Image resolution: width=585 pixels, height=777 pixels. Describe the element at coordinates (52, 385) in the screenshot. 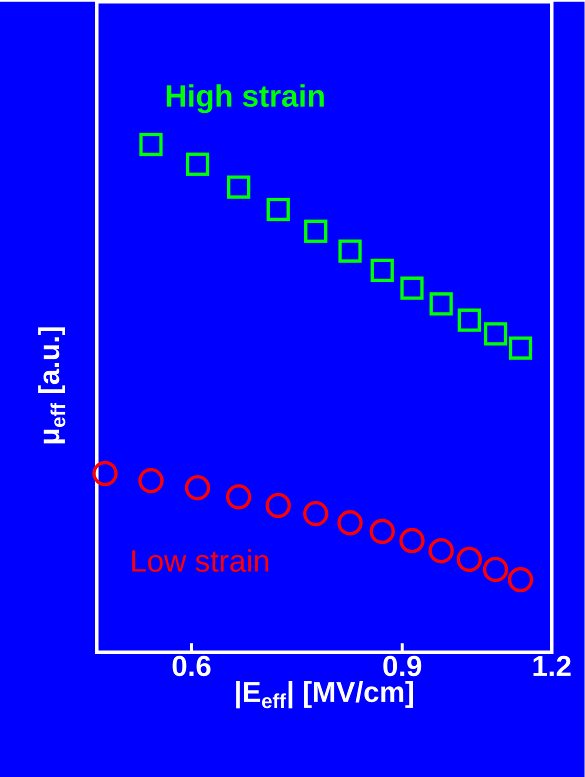

I see `y-axis-title: μ$_{eff}$ [a.u.]` at that location.